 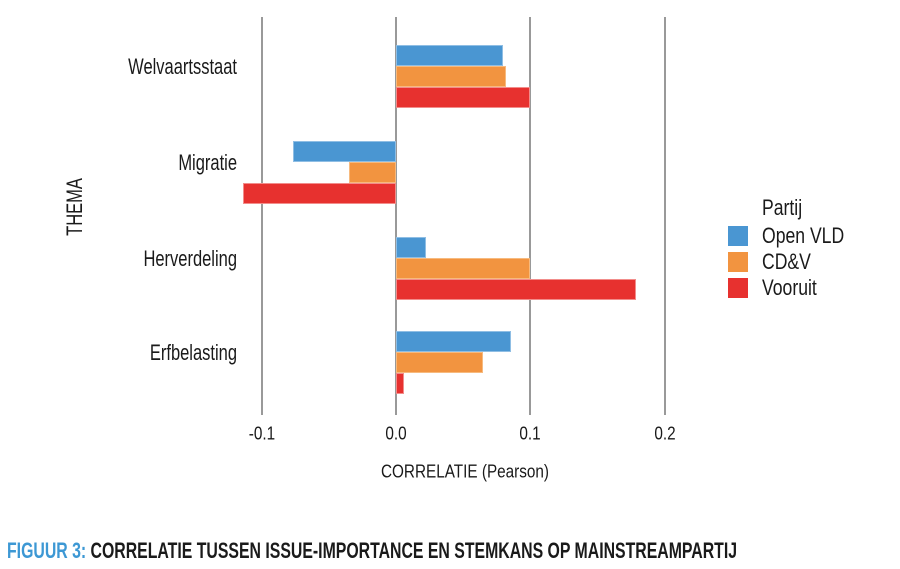 I want to click on legend-title: Partij, so click(x=782, y=207).